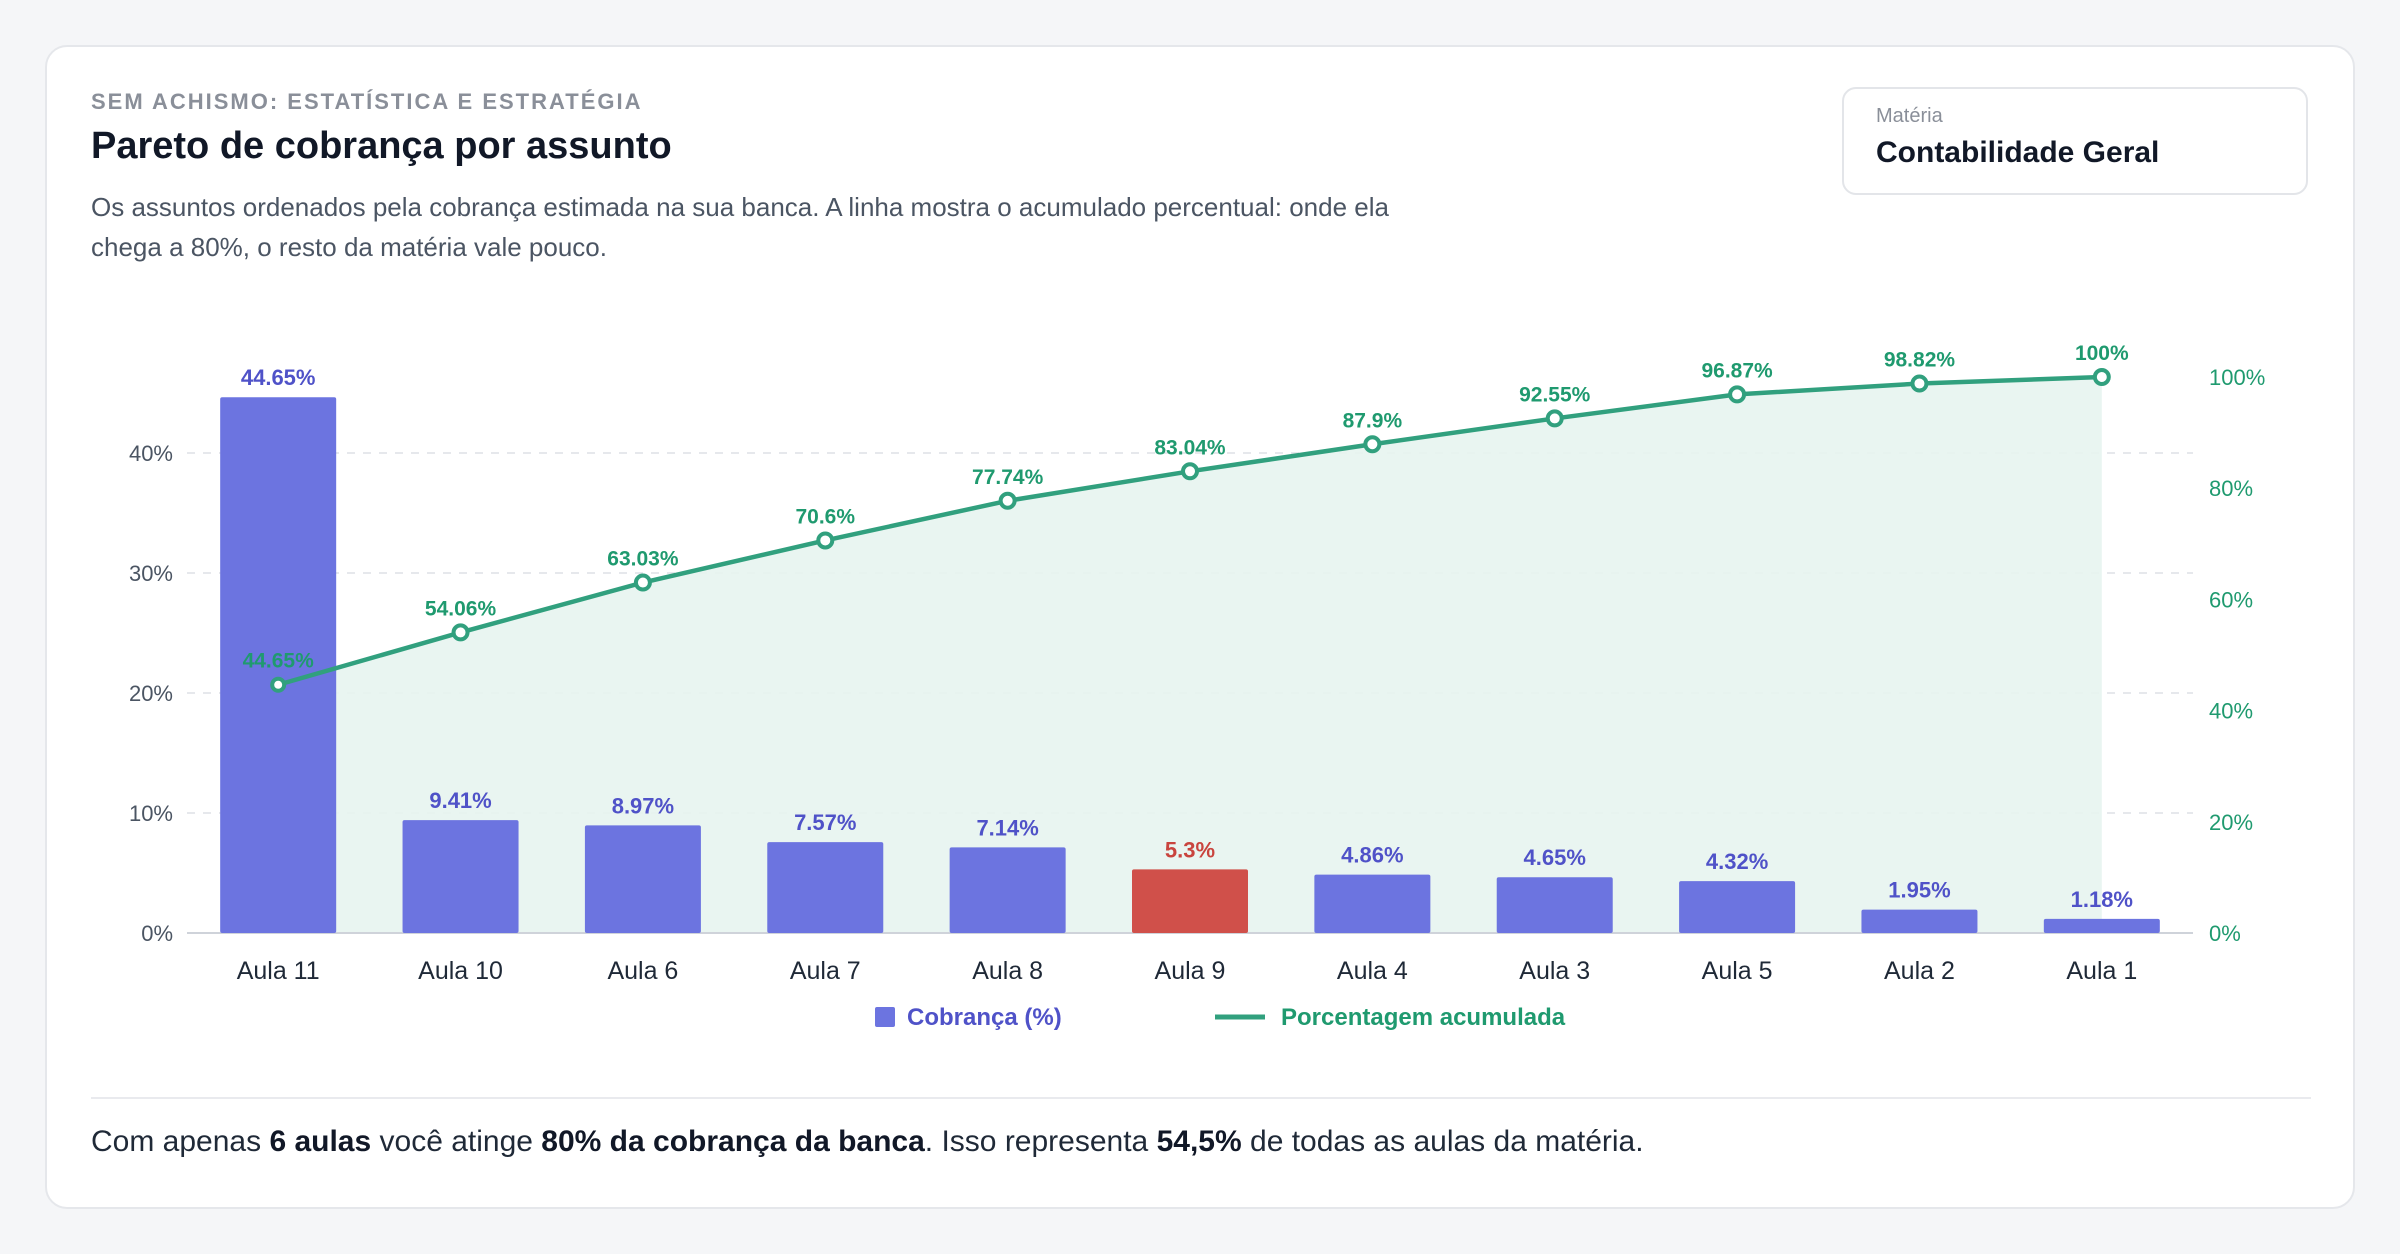  Describe the element at coordinates (1190, 447) in the screenshot. I see `cumulative-value-label: 83.04%` at that location.